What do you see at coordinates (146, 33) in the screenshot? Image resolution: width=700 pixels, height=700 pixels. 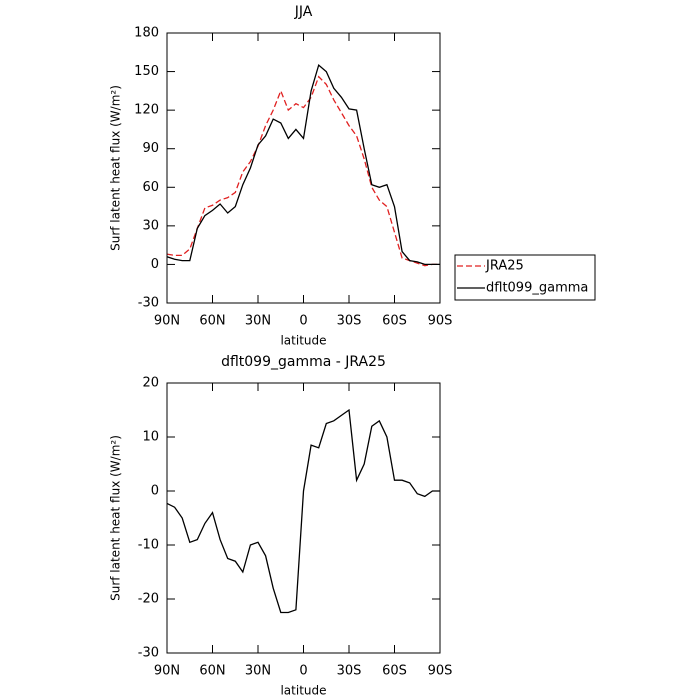 I see `y-tick-label: 180` at bounding box center [146, 33].